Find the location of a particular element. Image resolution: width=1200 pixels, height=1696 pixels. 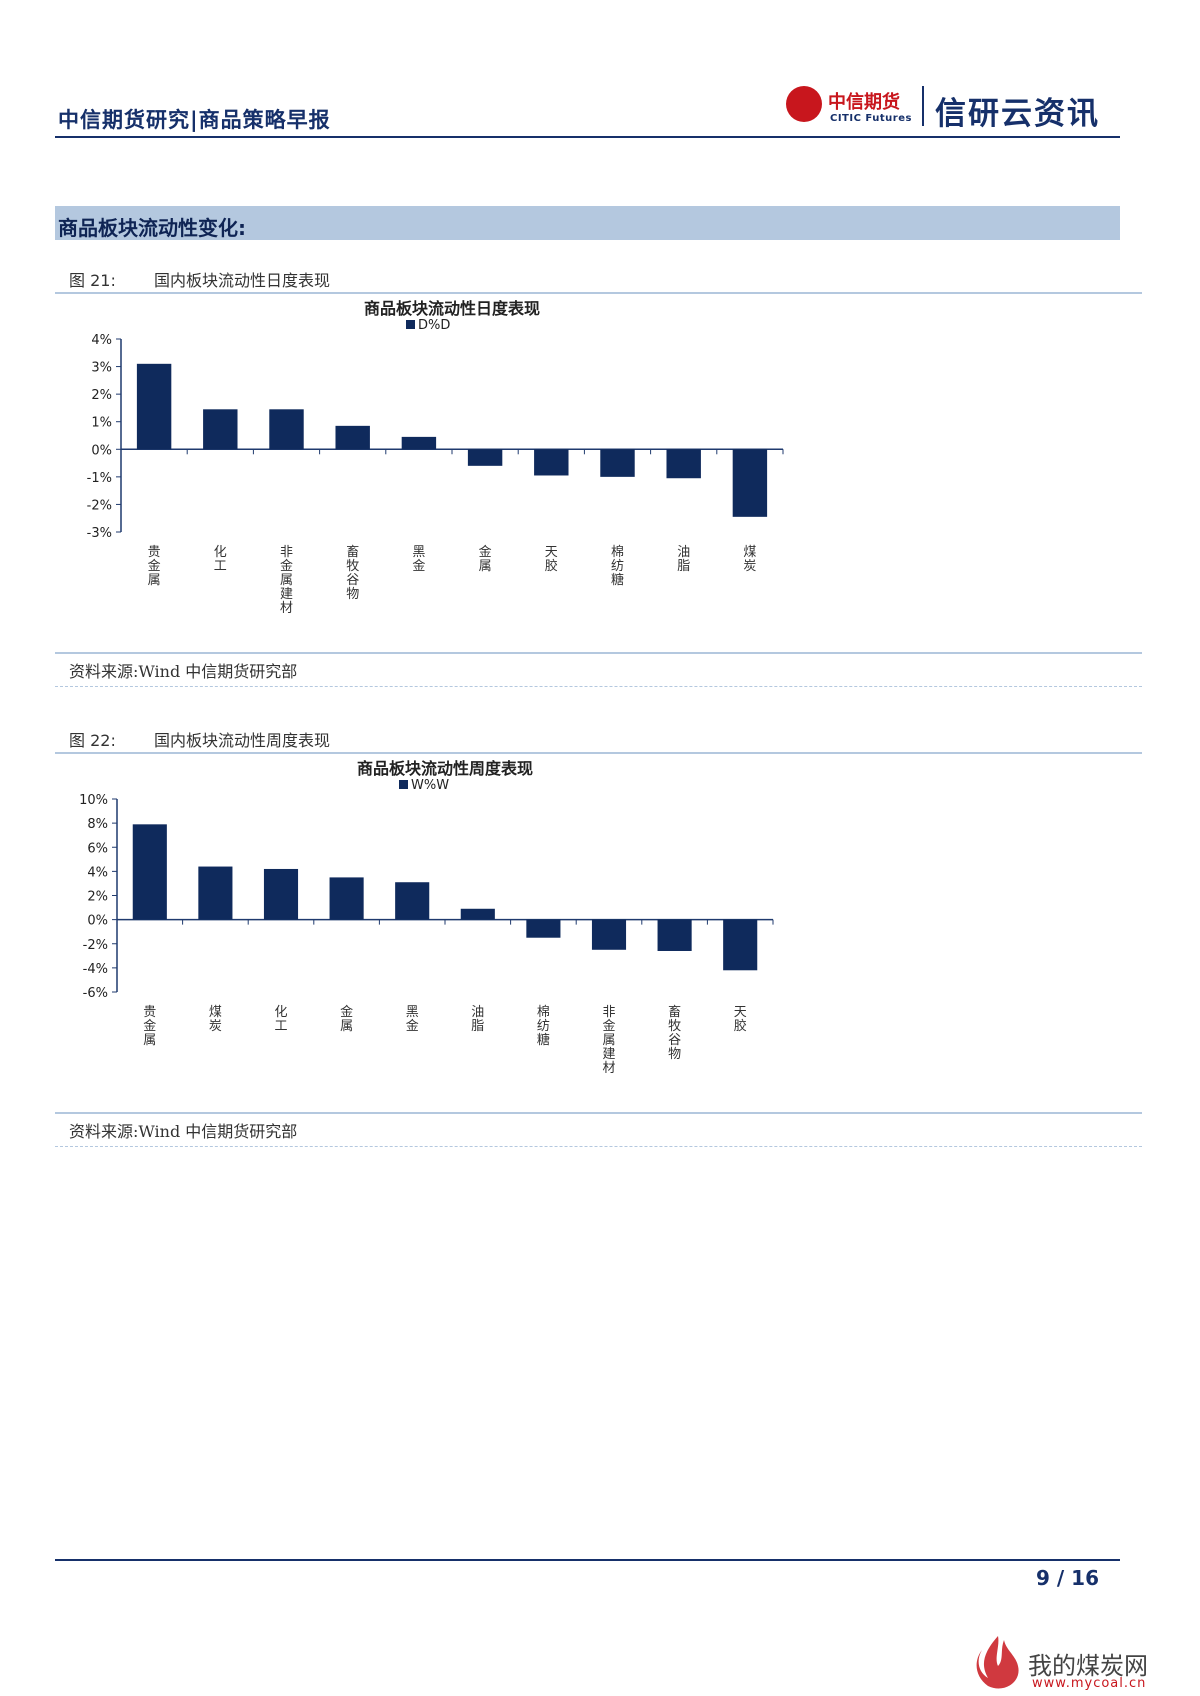

logo-company-name: 中信期货 is located at coordinates (864, 102).